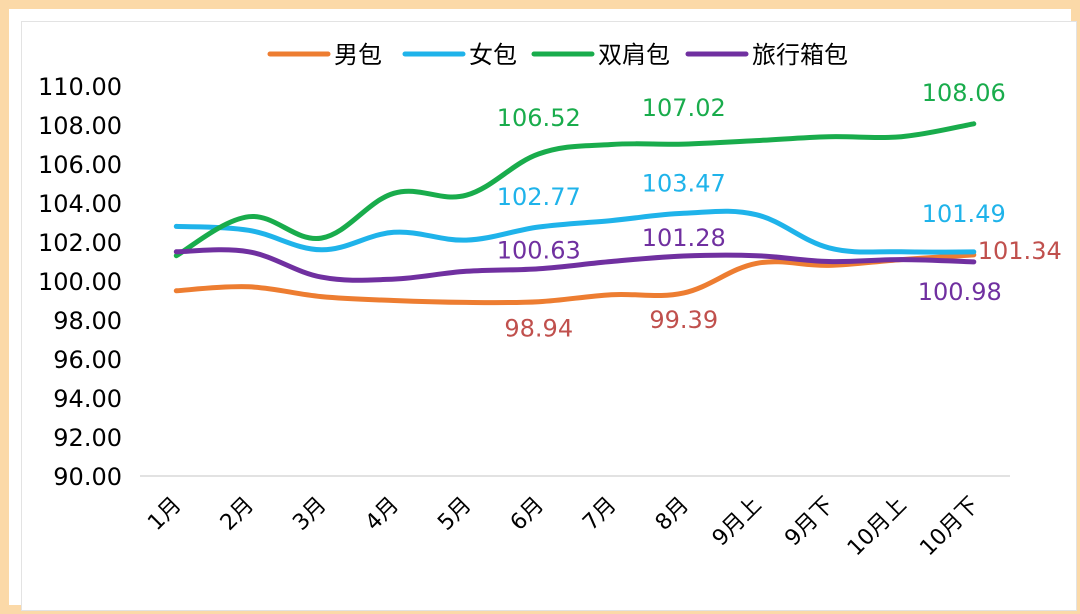 This screenshot has width=1080, height=614. I want to click on x-tick-label: 9月上, so click(737, 522).